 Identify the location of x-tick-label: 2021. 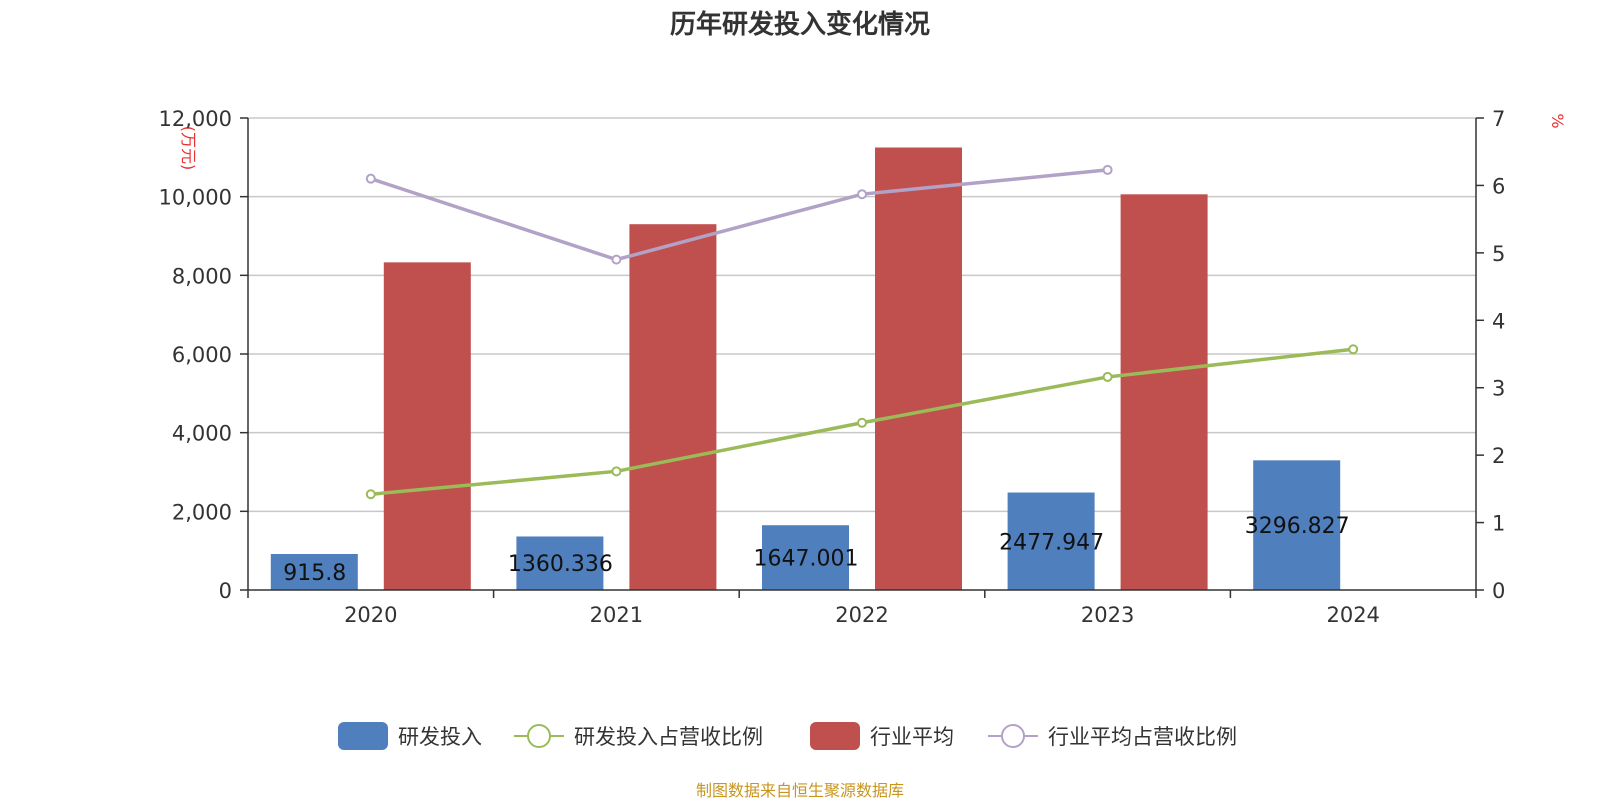
(616, 615).